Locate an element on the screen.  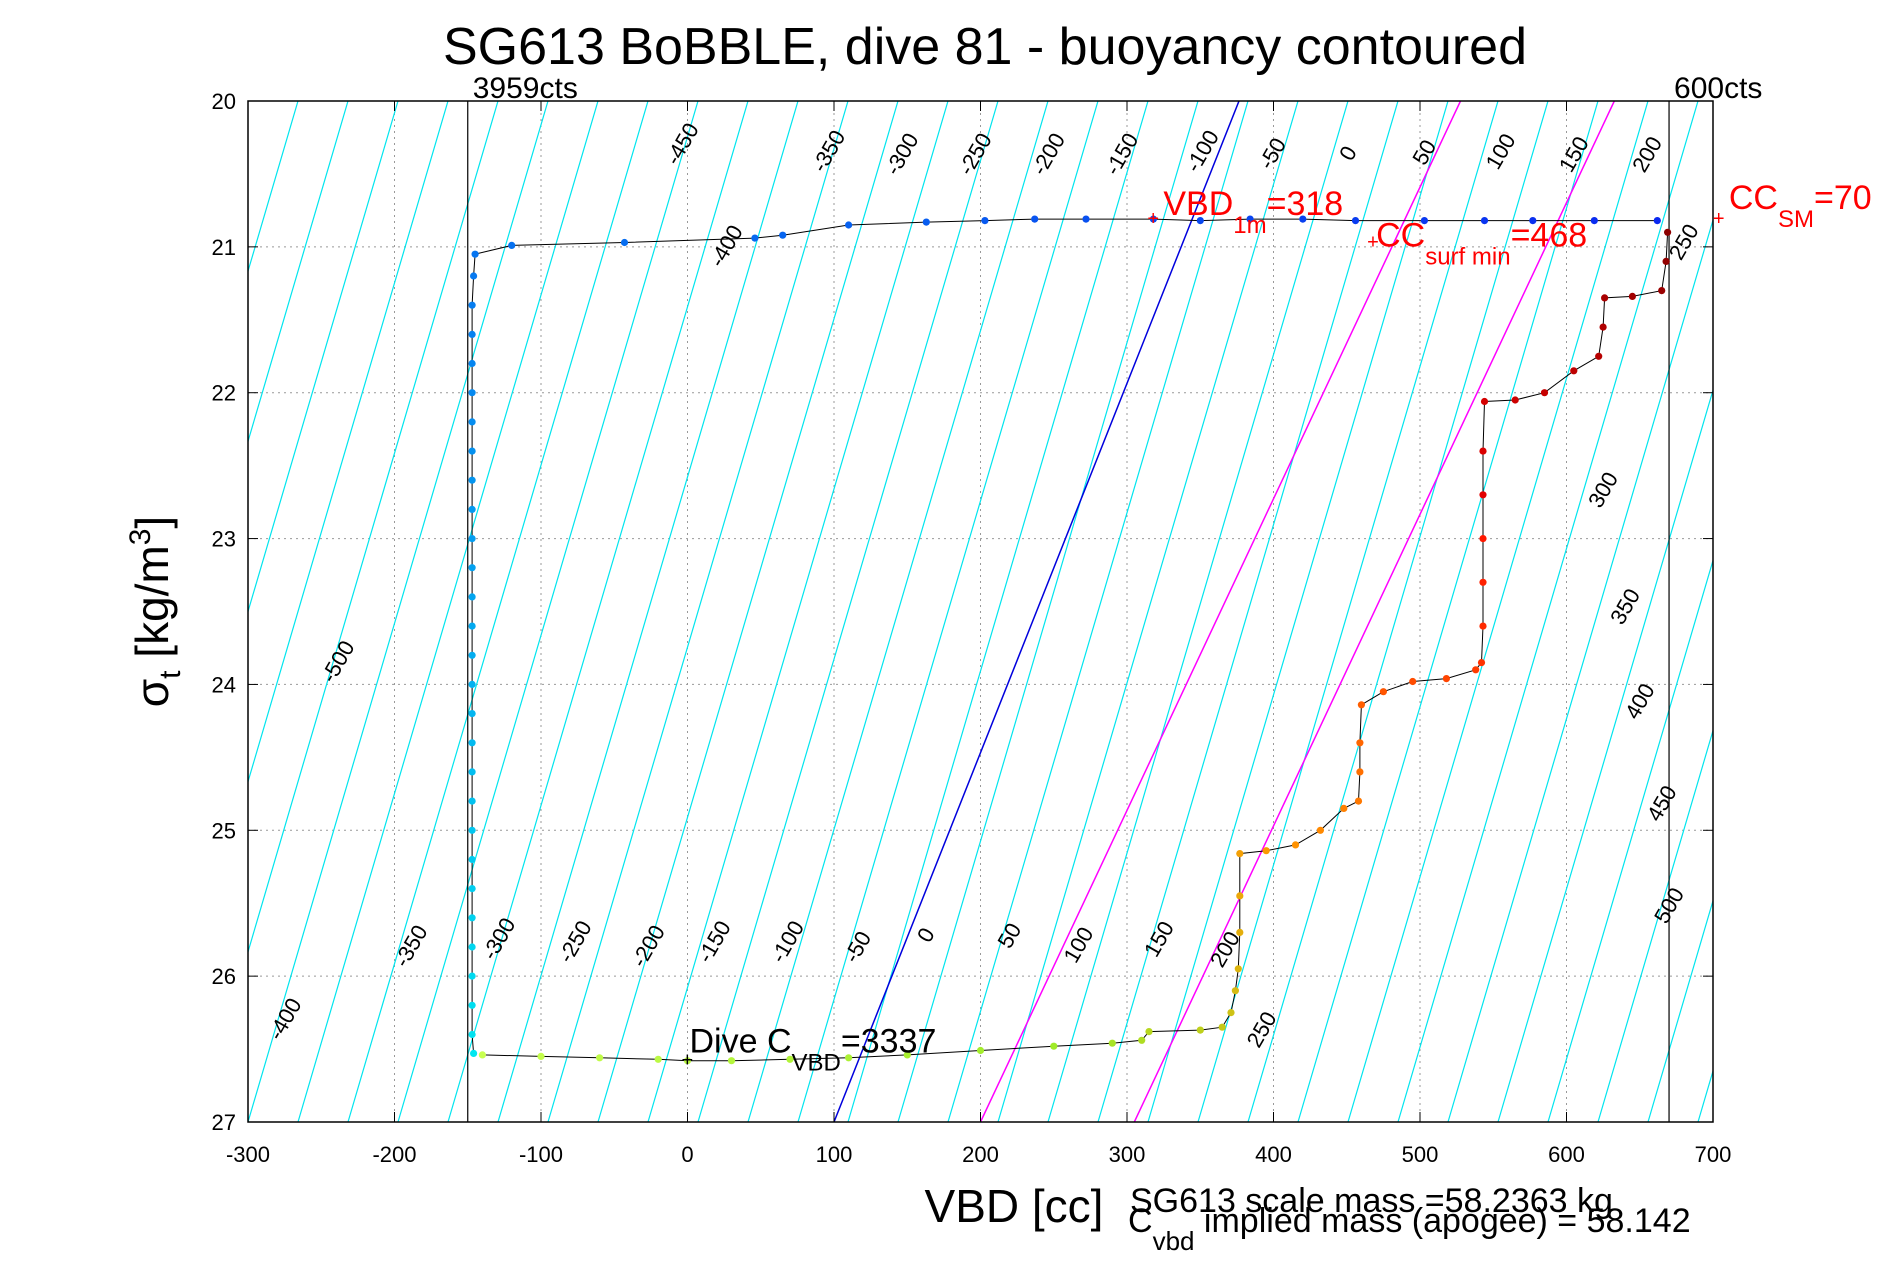
annotation-divecvbd: Dive CVBD=3337 is located at coordinates (813, 1050).